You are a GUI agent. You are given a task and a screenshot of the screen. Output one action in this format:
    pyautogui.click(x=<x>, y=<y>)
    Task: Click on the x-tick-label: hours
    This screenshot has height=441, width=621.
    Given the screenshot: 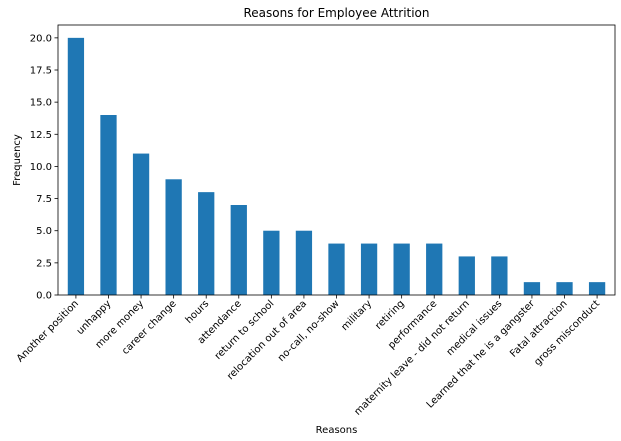 What is the action you would take?
    pyautogui.click(x=198, y=312)
    